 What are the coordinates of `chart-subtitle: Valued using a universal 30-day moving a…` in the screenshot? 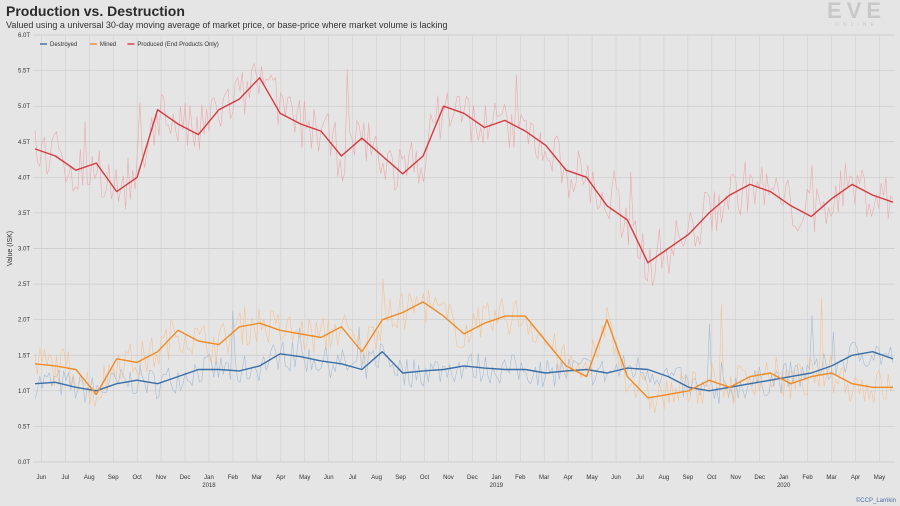 It's located at (227, 25).